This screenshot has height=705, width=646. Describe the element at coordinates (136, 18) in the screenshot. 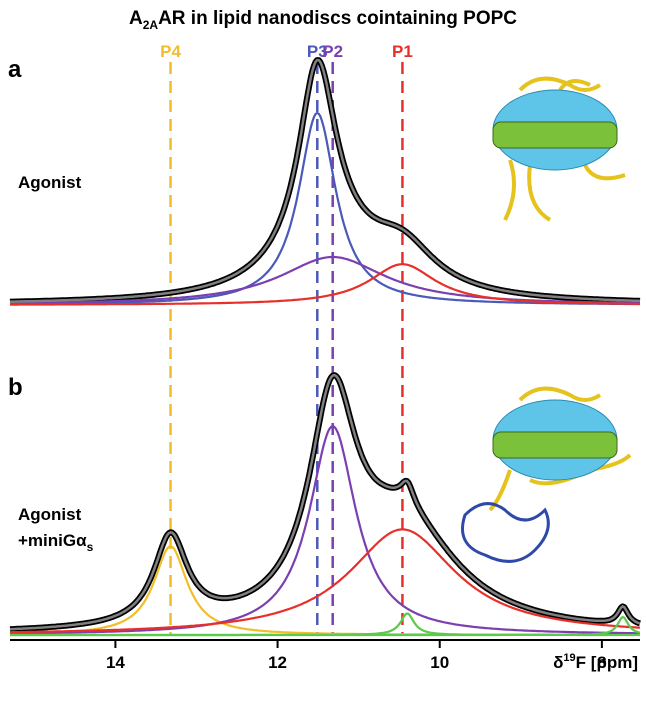

I see `title-text: A` at that location.